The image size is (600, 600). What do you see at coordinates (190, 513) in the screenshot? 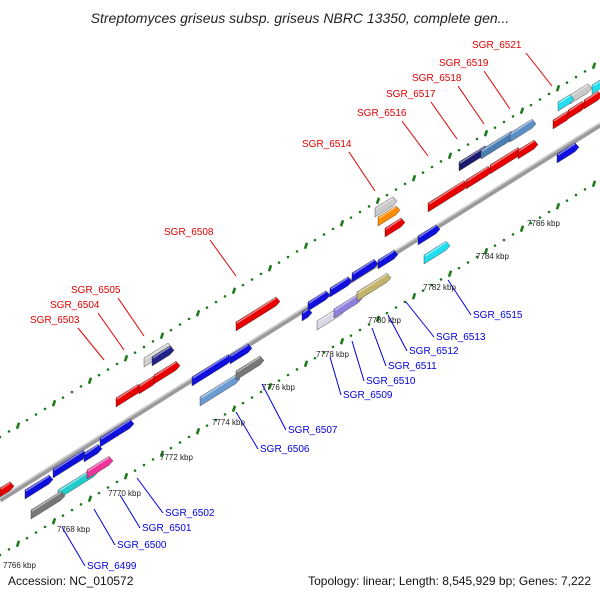
I see `reverse-gene-label: SGR_6502` at bounding box center [190, 513].